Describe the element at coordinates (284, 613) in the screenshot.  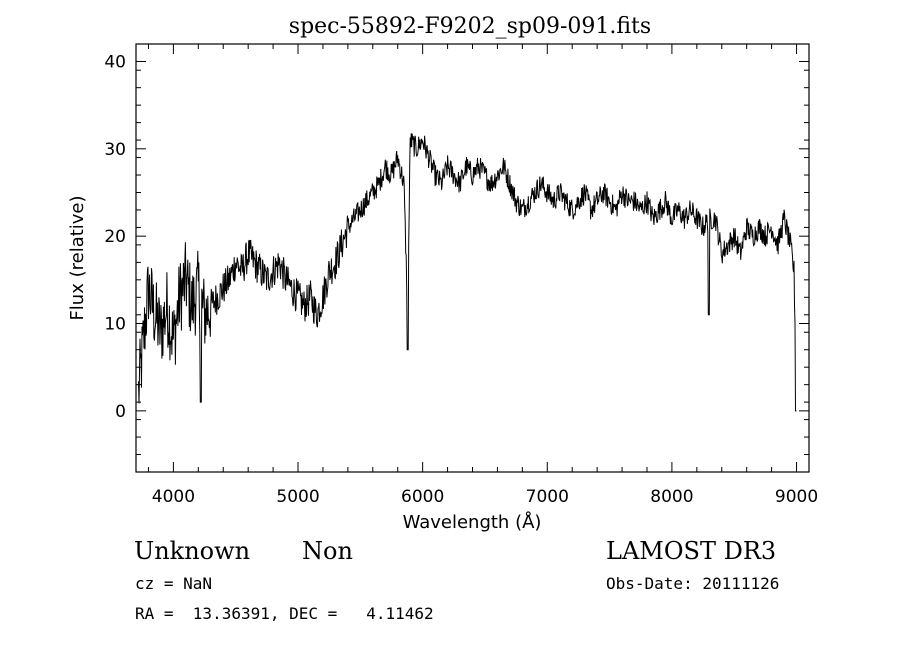
I see `coordinates: RA = 13.36391, DEC = 4.11462` at that location.